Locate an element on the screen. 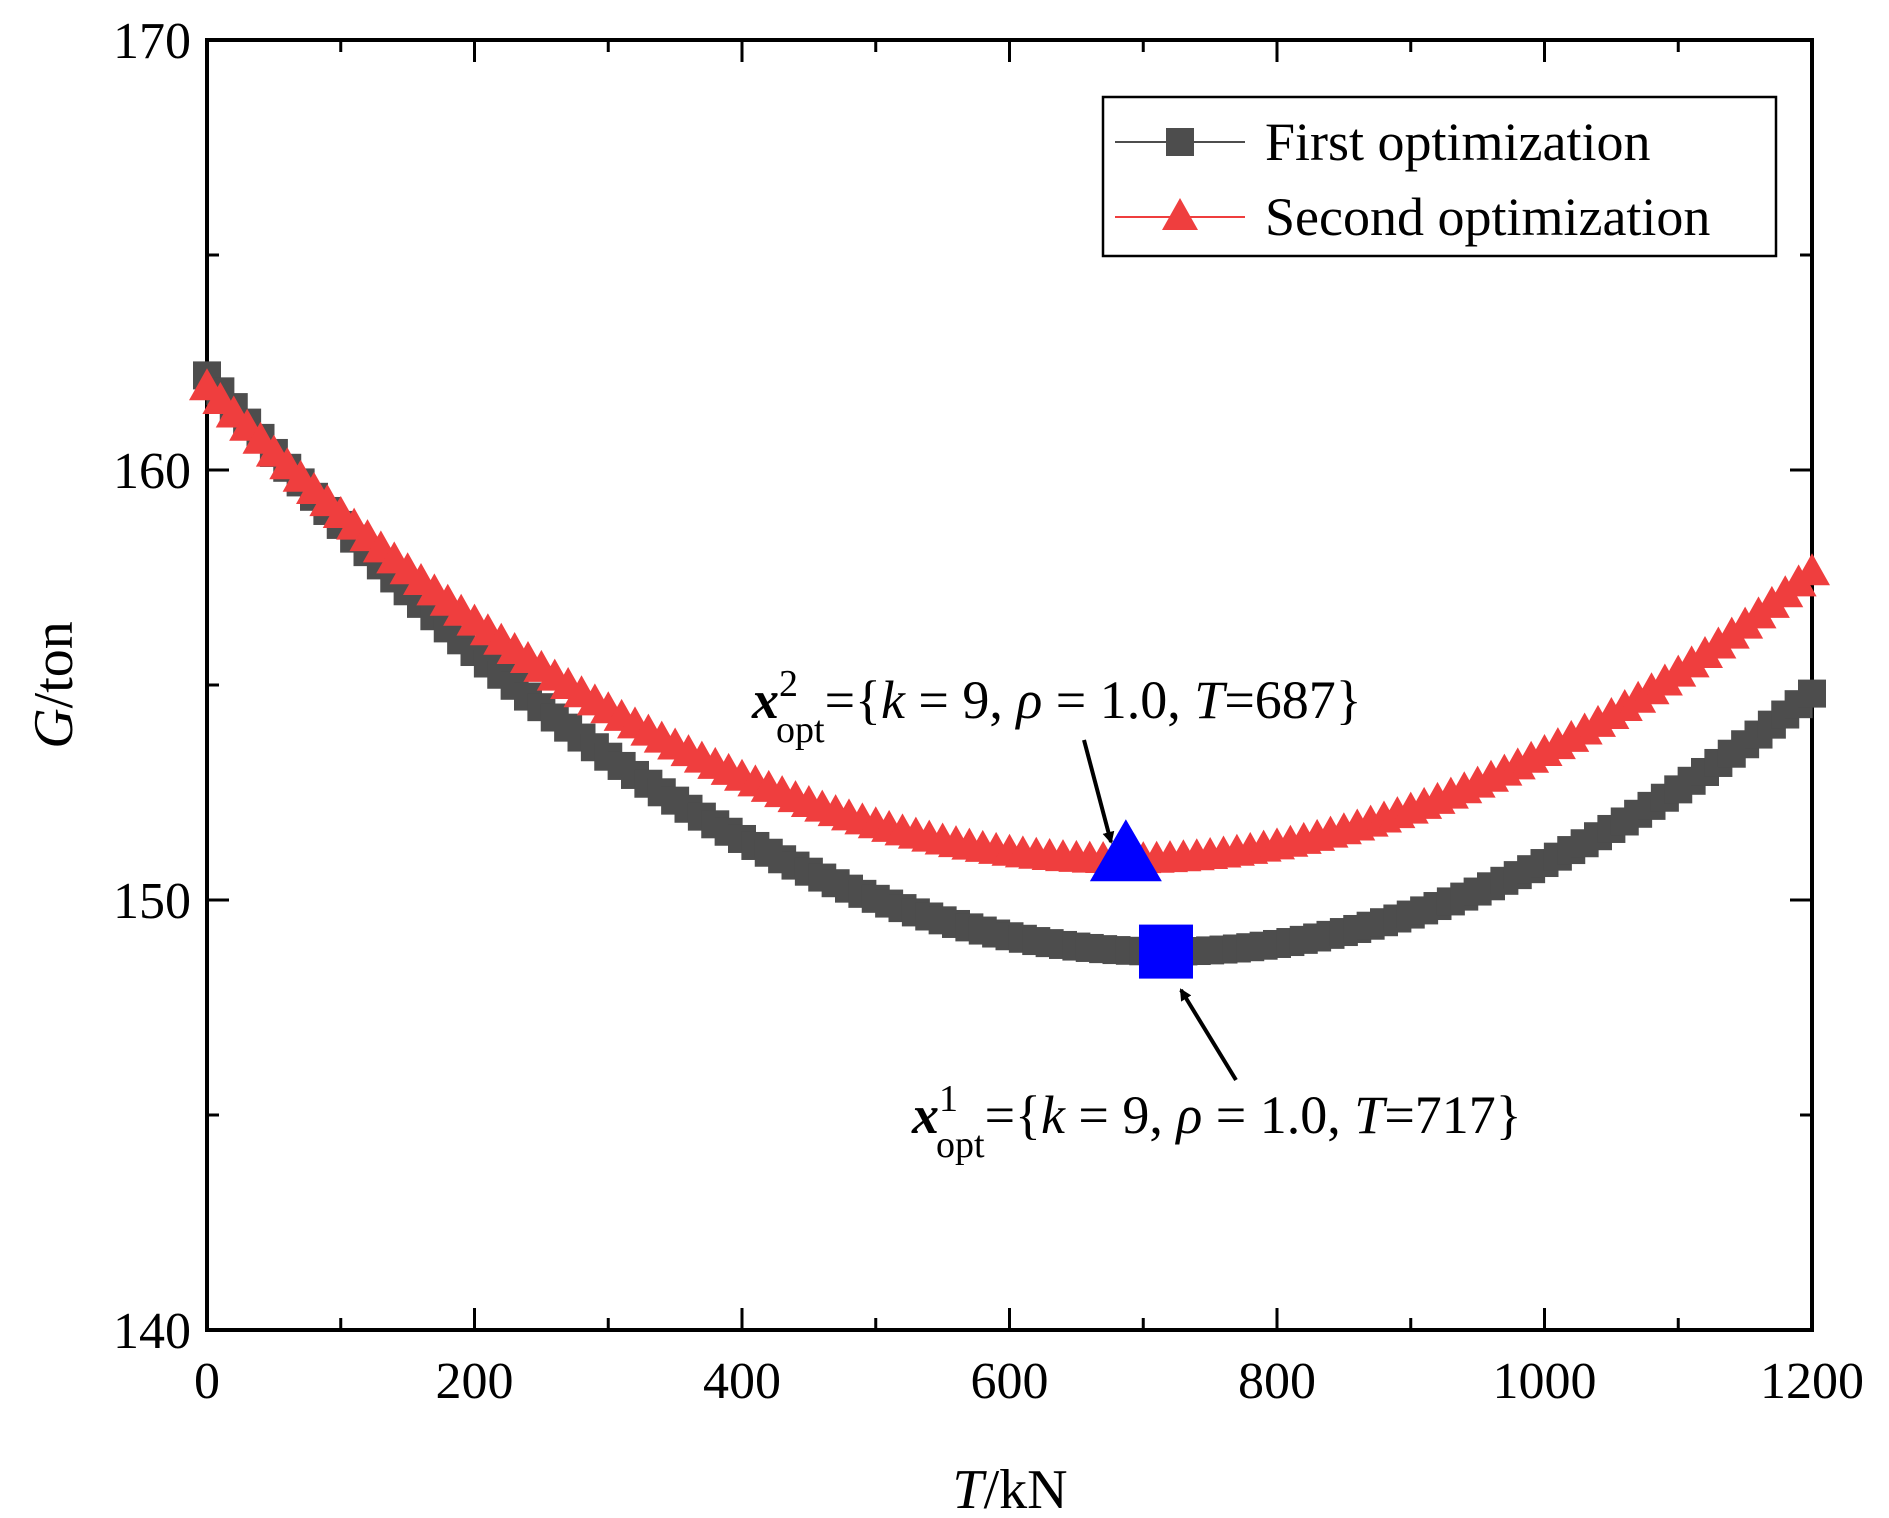  legend: First optimization Second optimization is located at coordinates (1439, 176).